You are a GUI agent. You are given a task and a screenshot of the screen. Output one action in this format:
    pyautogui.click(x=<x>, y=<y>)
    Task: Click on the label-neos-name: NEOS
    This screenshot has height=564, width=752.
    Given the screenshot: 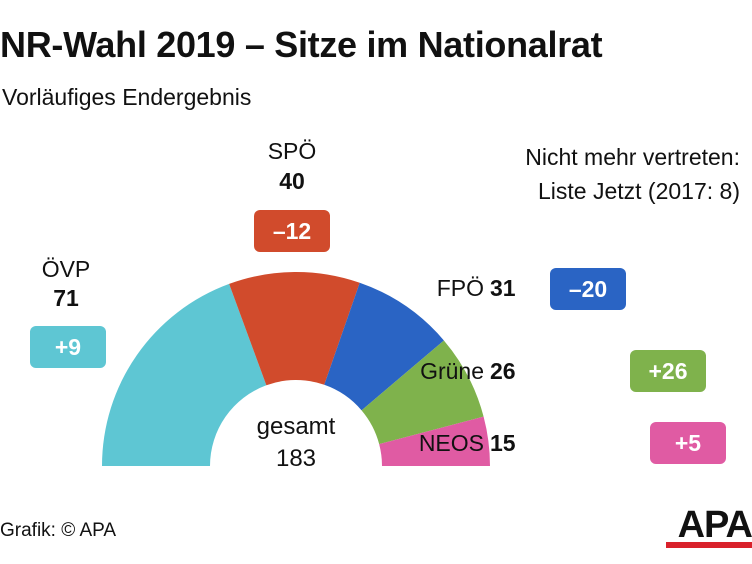 What is the action you would take?
    pyautogui.click(x=451, y=443)
    